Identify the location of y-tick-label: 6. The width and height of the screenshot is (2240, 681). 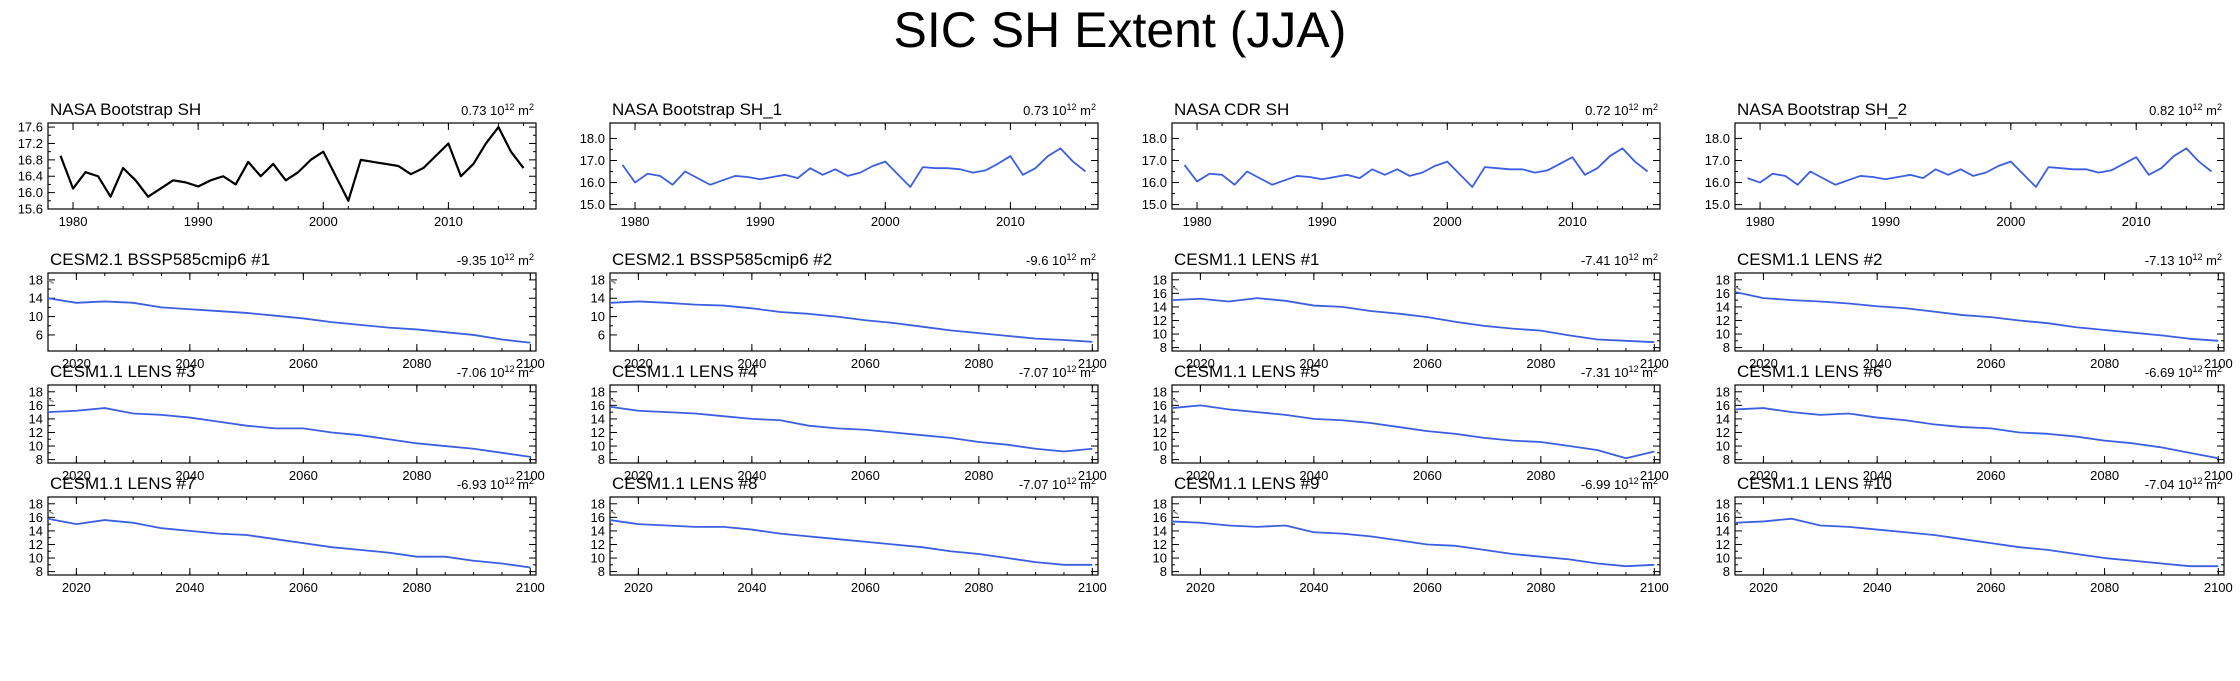
(601, 334).